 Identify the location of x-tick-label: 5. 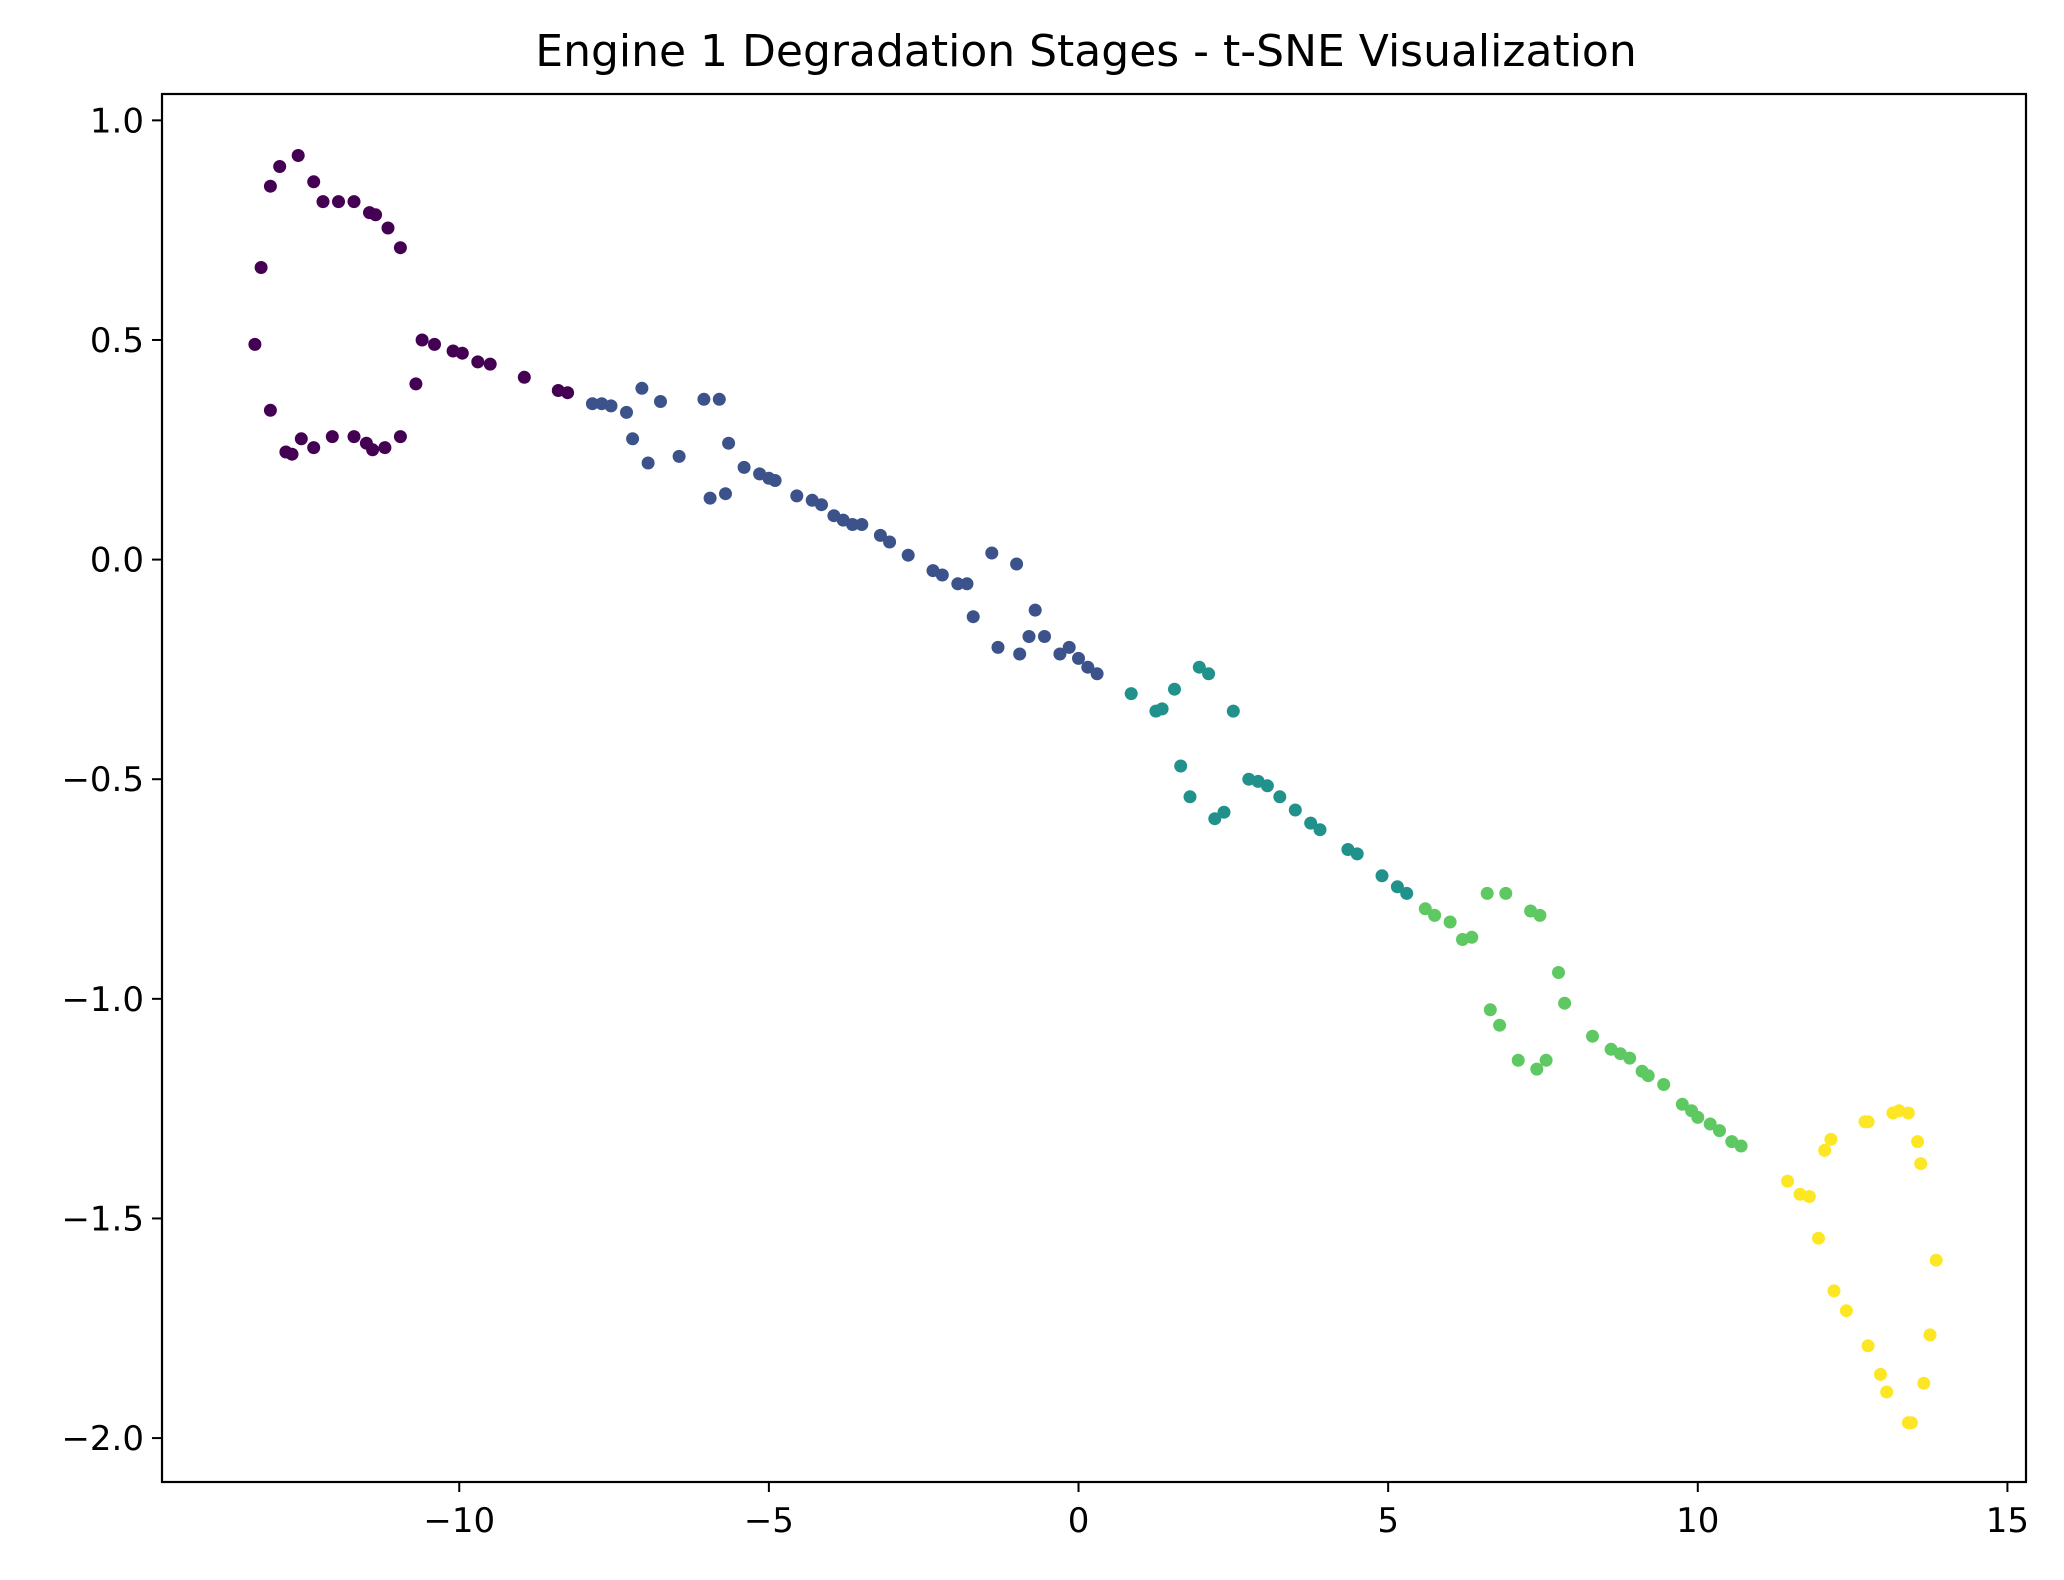
(1388, 1521).